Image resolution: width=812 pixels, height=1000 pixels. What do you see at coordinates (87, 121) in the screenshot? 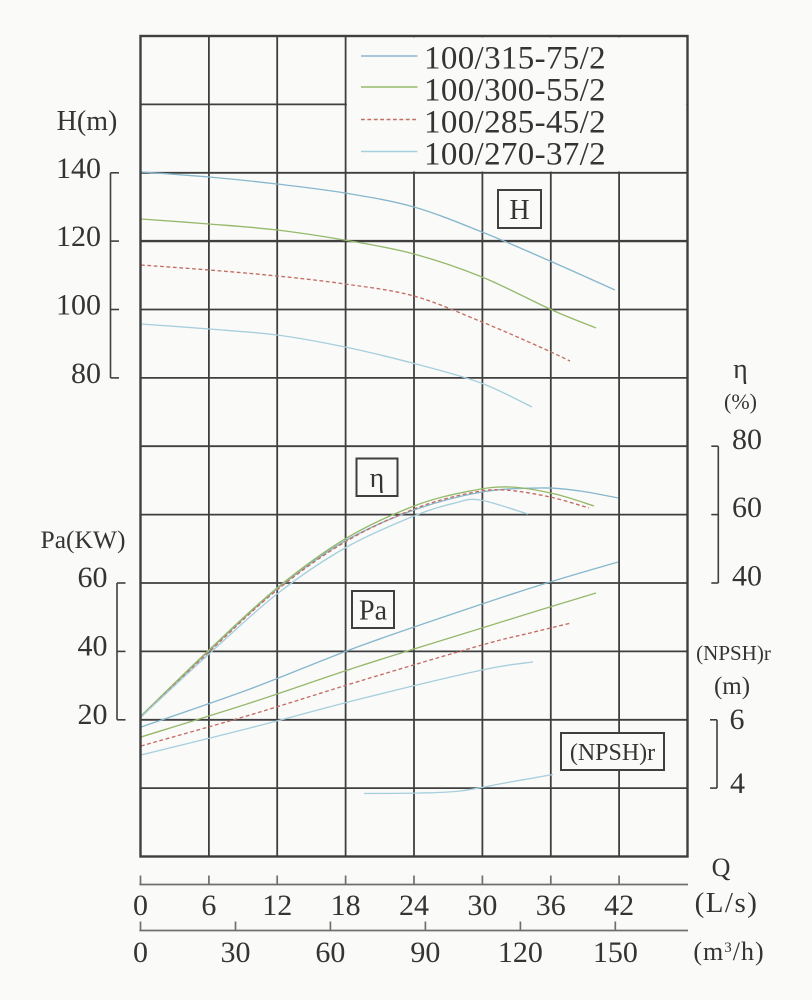
I see `svg-text: H(m)` at bounding box center [87, 121].